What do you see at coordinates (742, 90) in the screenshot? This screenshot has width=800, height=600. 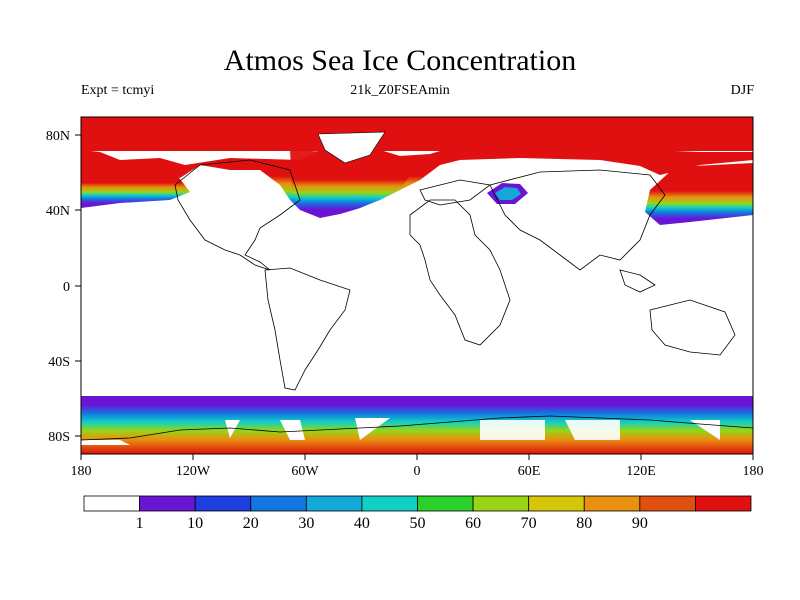 I see `season-label: DJF` at bounding box center [742, 90].